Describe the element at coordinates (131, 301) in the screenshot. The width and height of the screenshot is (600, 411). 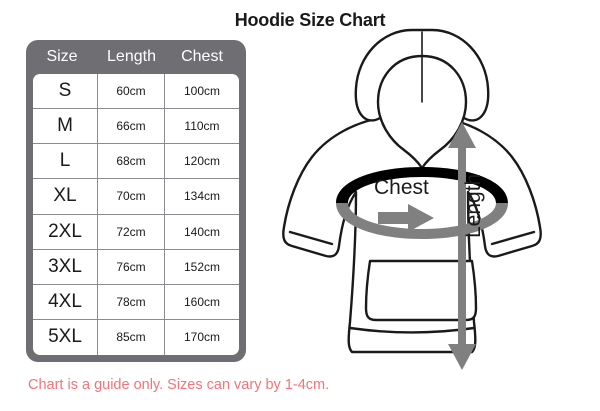
I see `cell-length: 78cm` at that location.